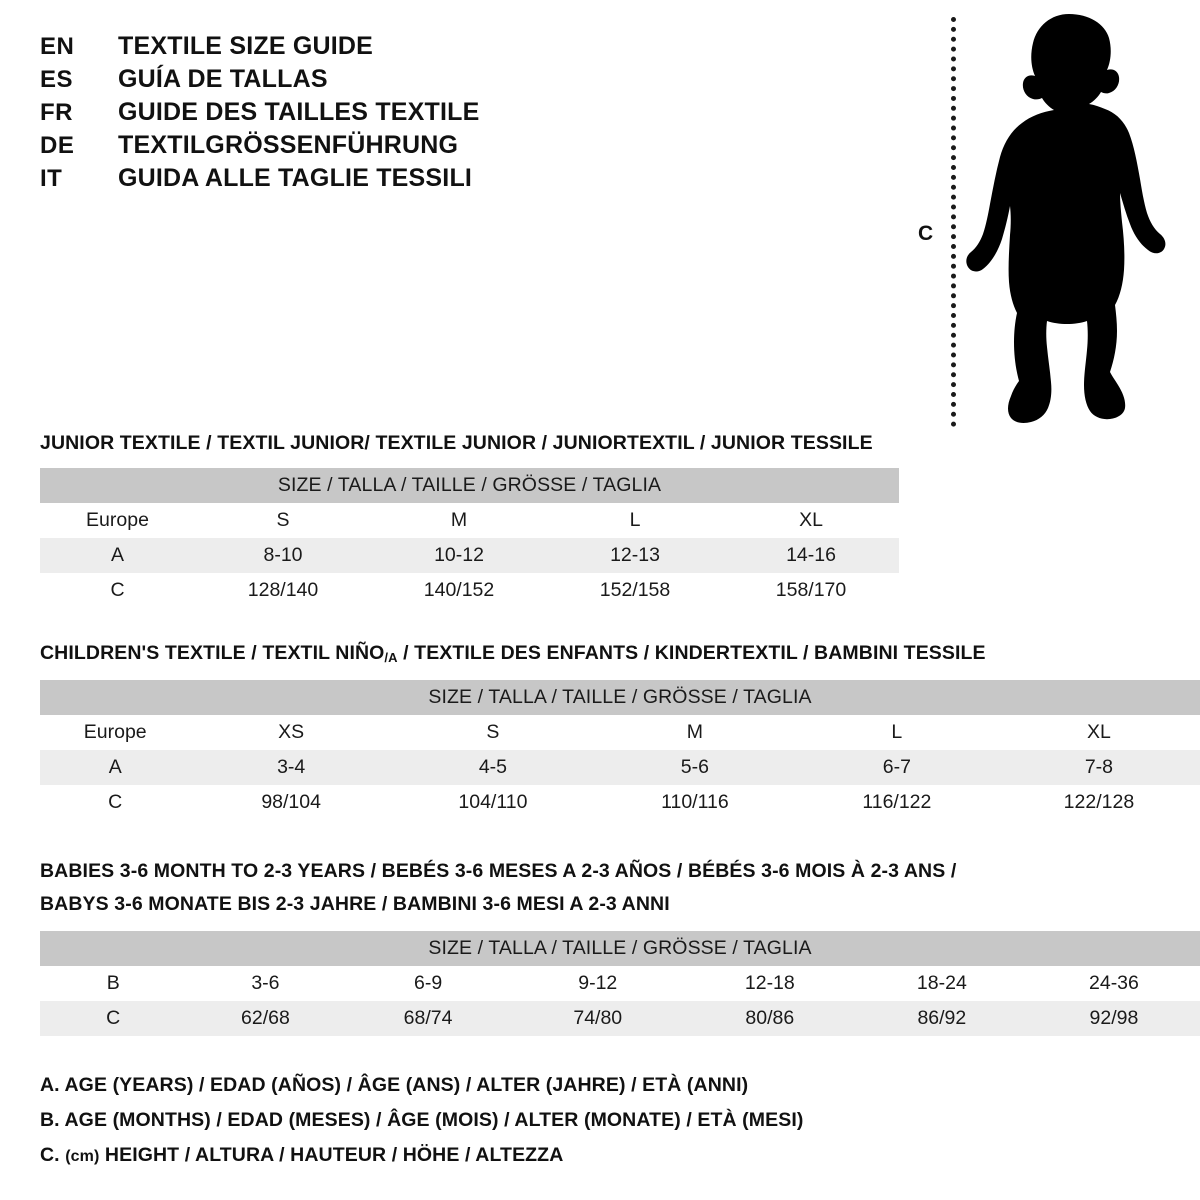  Describe the element at coordinates (291, 767) in the screenshot. I see `table-cell: 3-4` at that location.